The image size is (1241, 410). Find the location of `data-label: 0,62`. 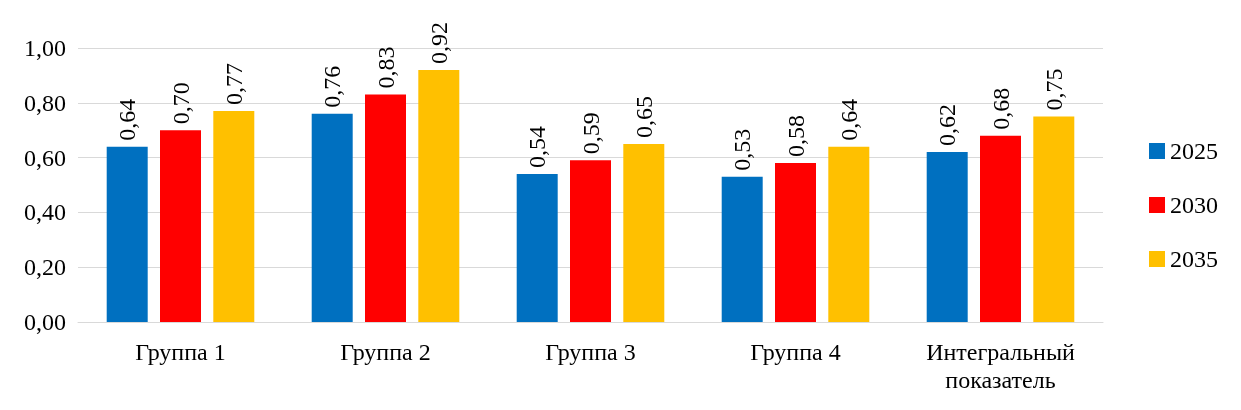

data-label: 0,62 is located at coordinates (947, 125).